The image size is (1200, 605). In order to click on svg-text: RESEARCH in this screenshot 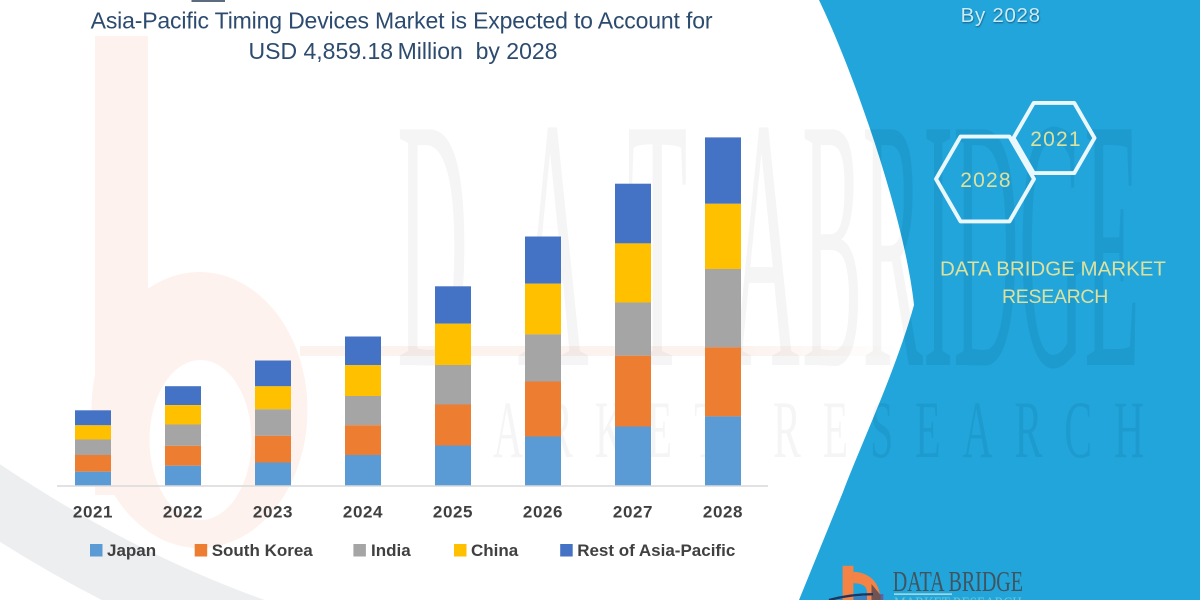, I will do `click(1055, 297)`.